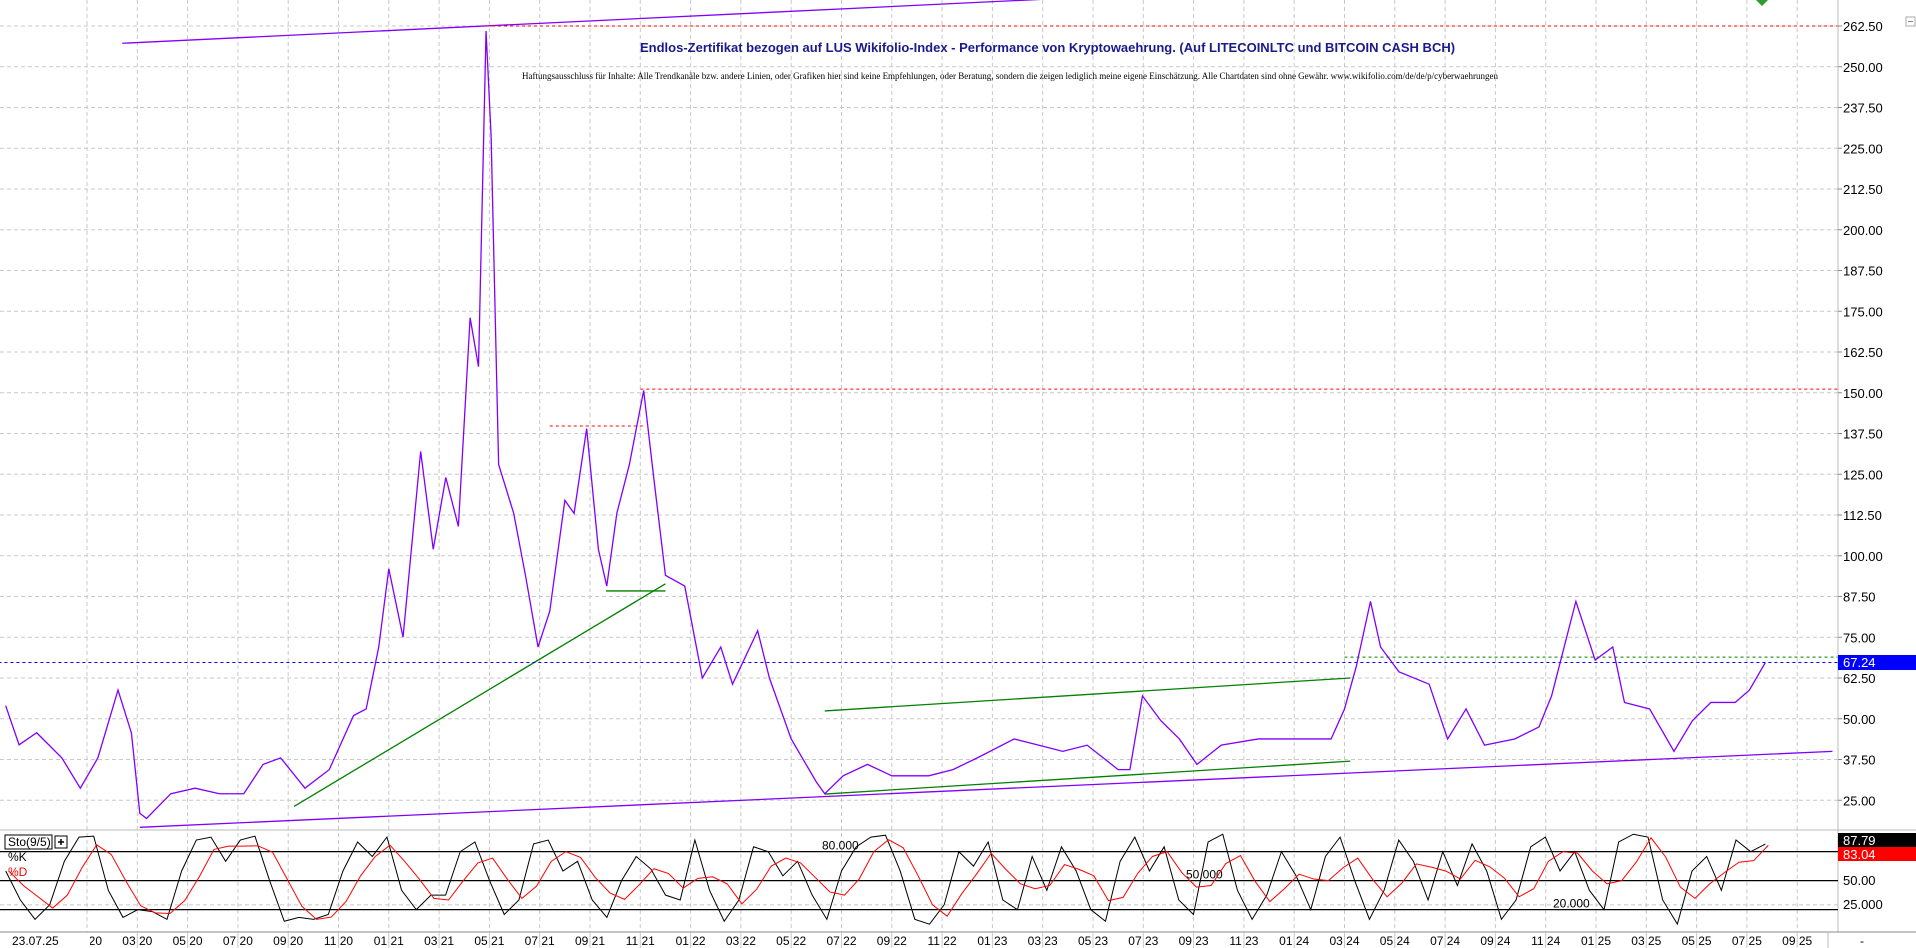 Image resolution: width=1916 pixels, height=948 pixels. What do you see at coordinates (1143, 941) in the screenshot?
I see `x-tick-label: 07 23` at bounding box center [1143, 941].